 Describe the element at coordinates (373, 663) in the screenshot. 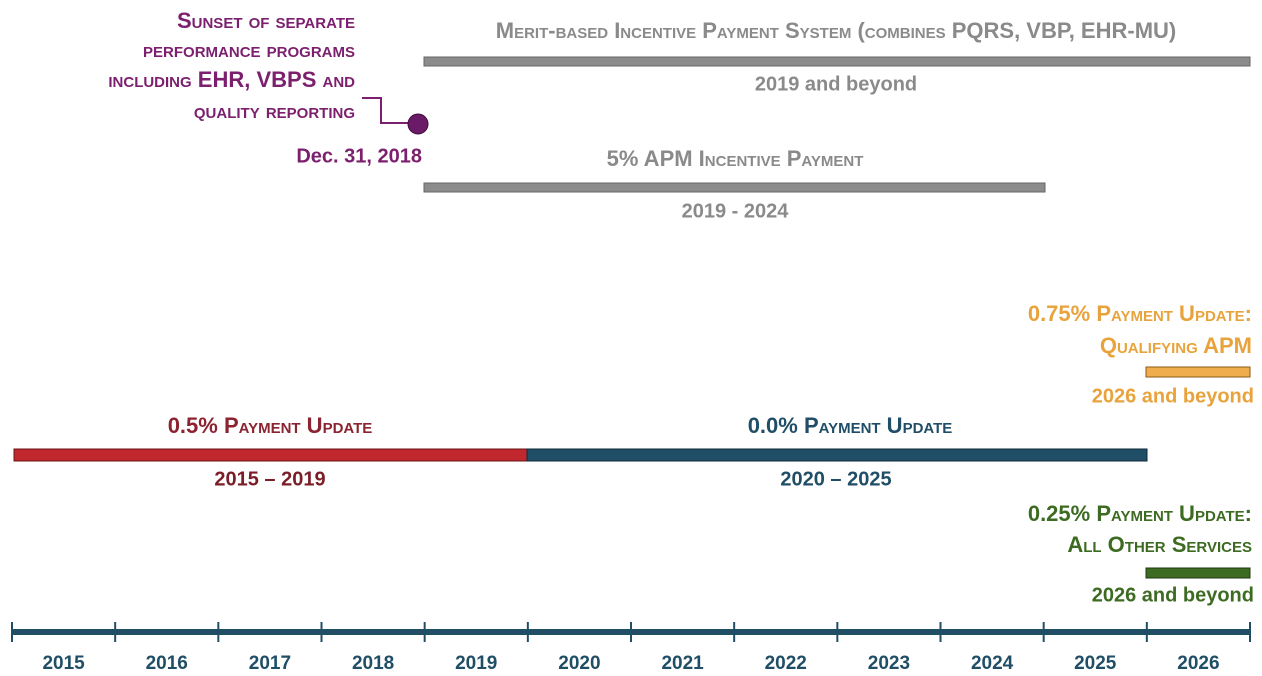

I see `year-label: 2018` at that location.